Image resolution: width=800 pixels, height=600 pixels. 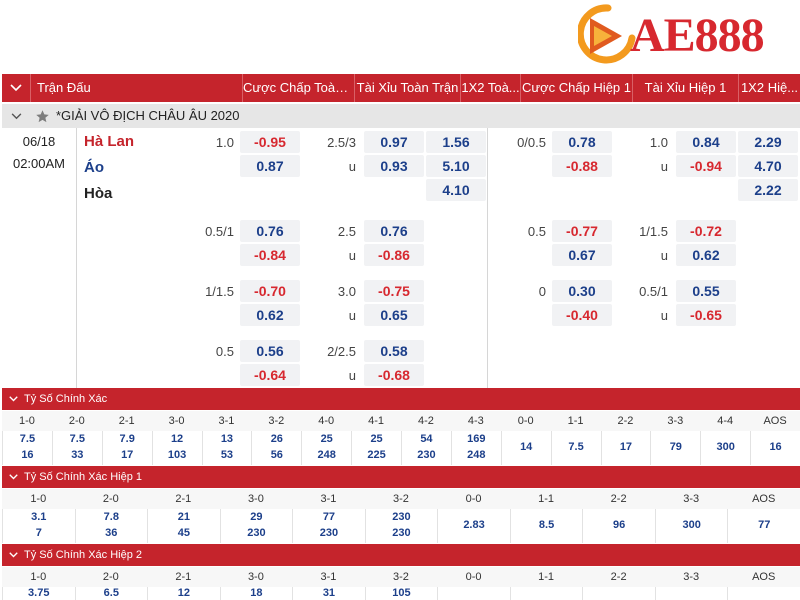 I want to click on score-odds-value: 18, so click(x=256, y=593).